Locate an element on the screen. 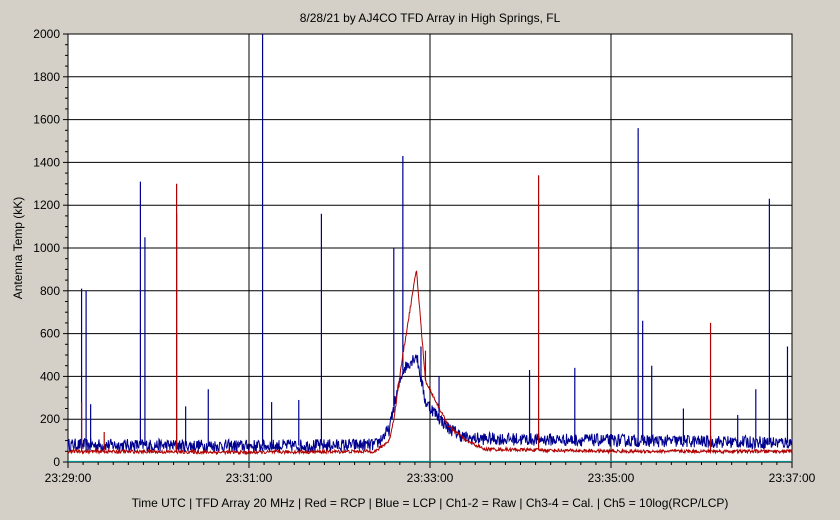 This screenshot has height=520, width=840. y-axis: 0 200 400 600 800 1000 1200 1400 1600 1800 2000 is located at coordinates (50, 248).